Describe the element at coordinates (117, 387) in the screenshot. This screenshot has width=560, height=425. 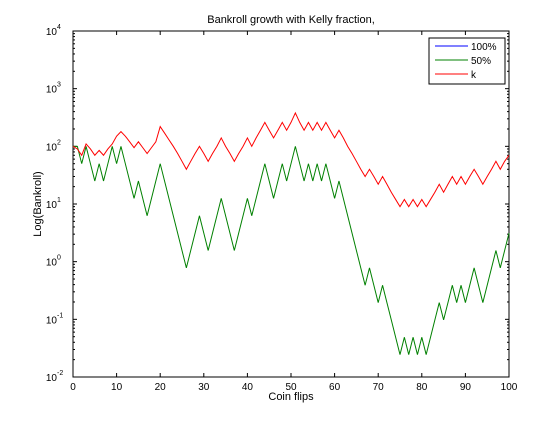
I see `x-tick-label: 10` at that location.